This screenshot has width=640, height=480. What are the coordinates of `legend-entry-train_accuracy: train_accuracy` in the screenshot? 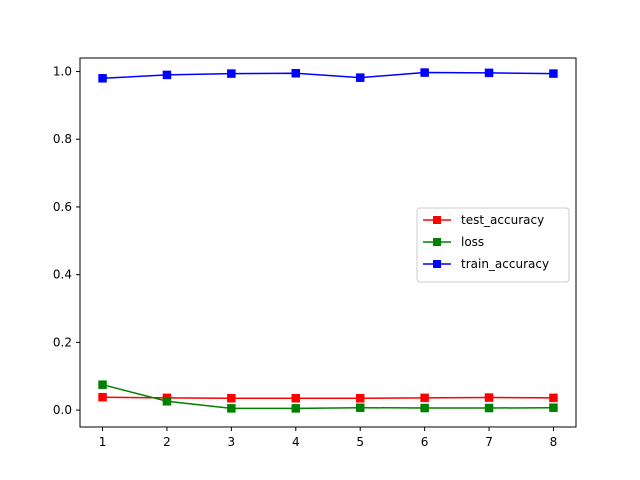 It's located at (486, 264).